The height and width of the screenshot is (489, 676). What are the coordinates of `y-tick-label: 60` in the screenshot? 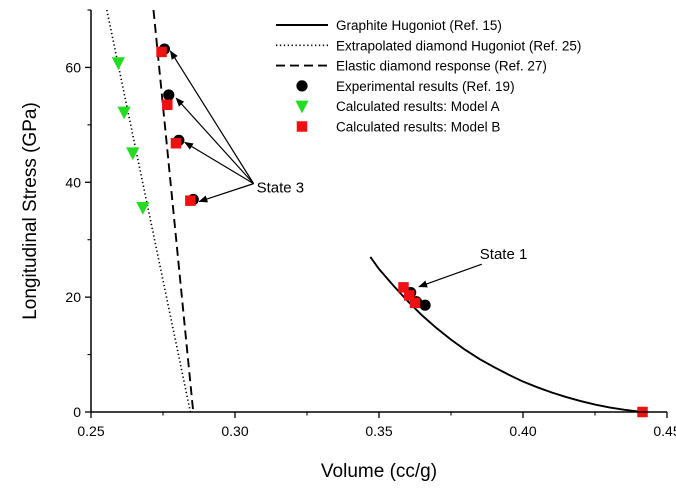 It's located at (73, 67).